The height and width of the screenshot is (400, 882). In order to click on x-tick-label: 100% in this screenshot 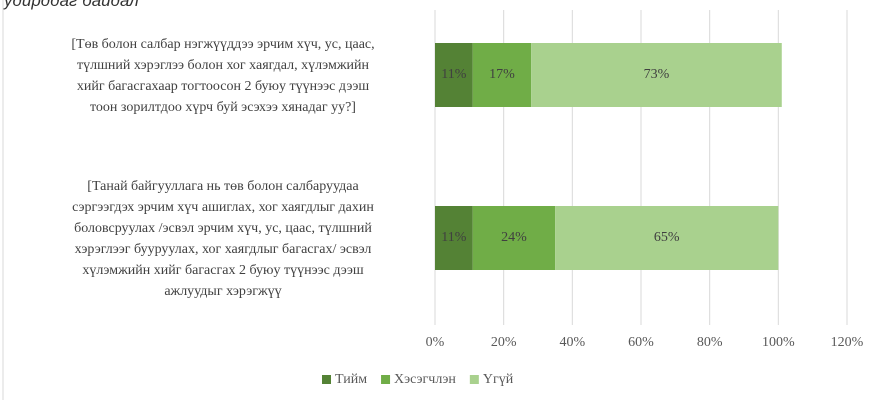, I will do `click(778, 342)`.